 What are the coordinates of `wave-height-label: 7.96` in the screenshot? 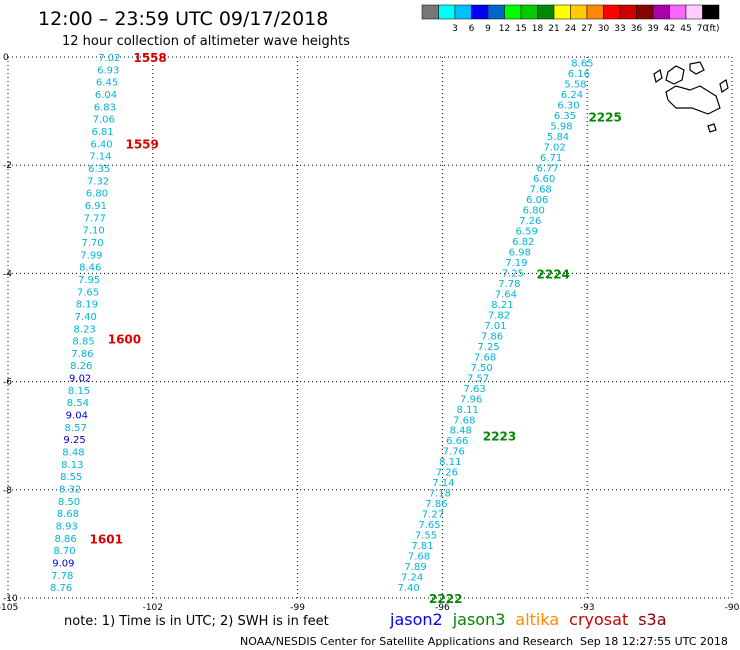 It's located at (471, 399).